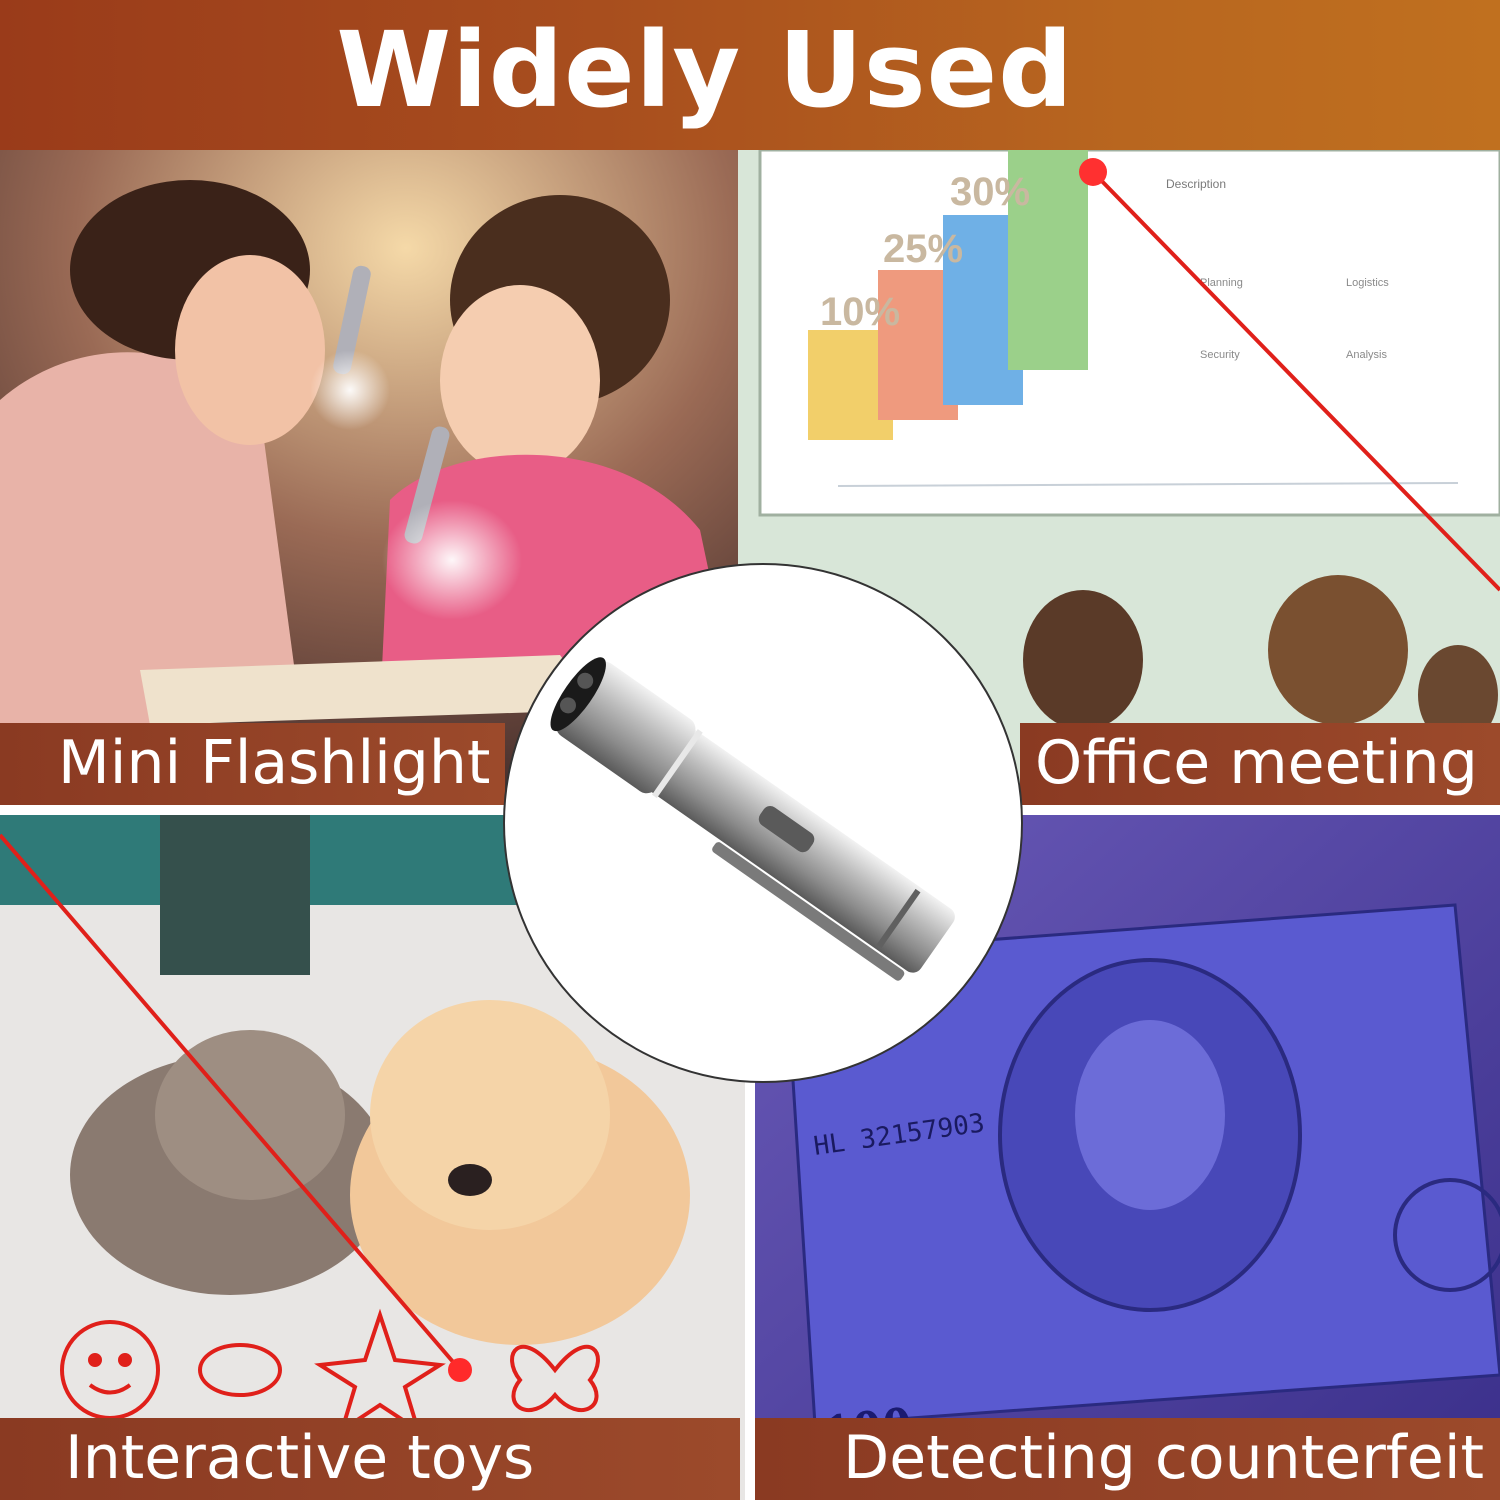  I want to click on title-banner: Widely Used, so click(750, 75).